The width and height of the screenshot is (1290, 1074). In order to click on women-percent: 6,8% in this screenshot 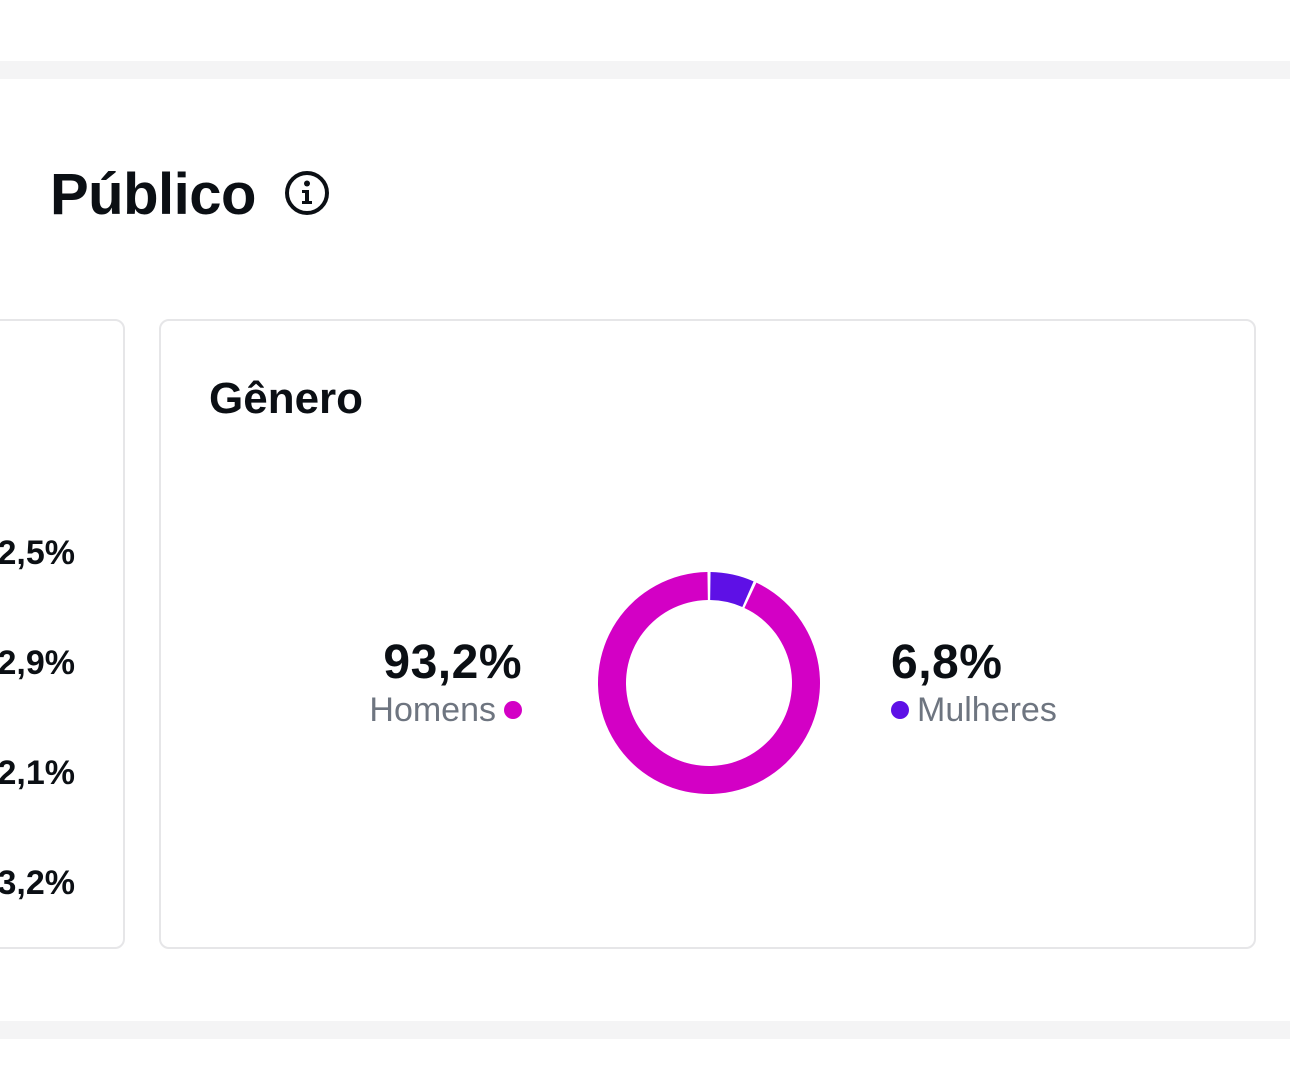, I will do `click(947, 662)`.